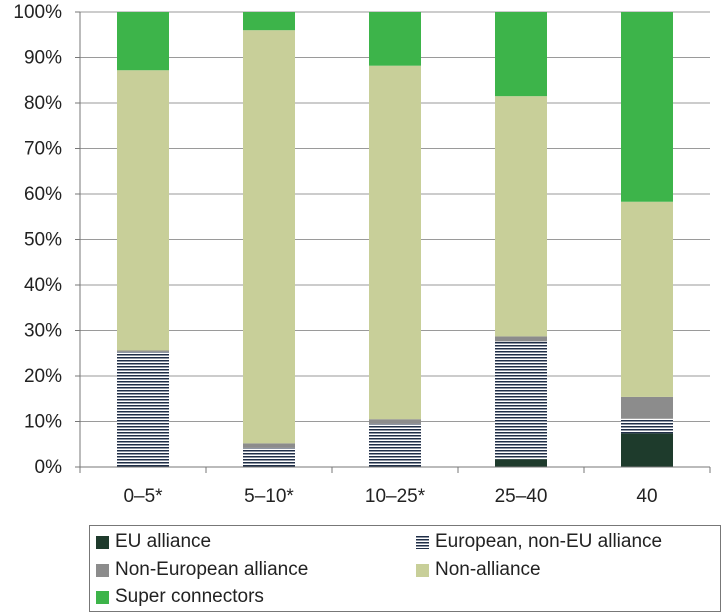 This screenshot has width=725, height=616. I want to click on y-tick-label: 50%, so click(43, 240).